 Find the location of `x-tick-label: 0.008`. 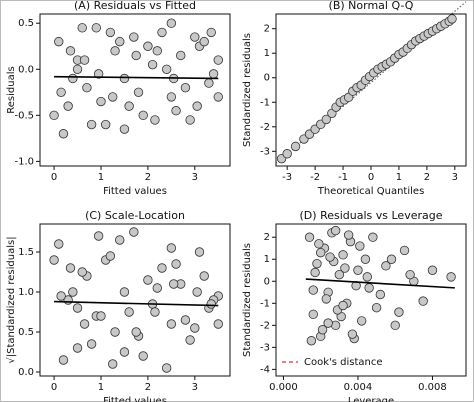

x-tick-label: 0.008 is located at coordinates (432, 387).